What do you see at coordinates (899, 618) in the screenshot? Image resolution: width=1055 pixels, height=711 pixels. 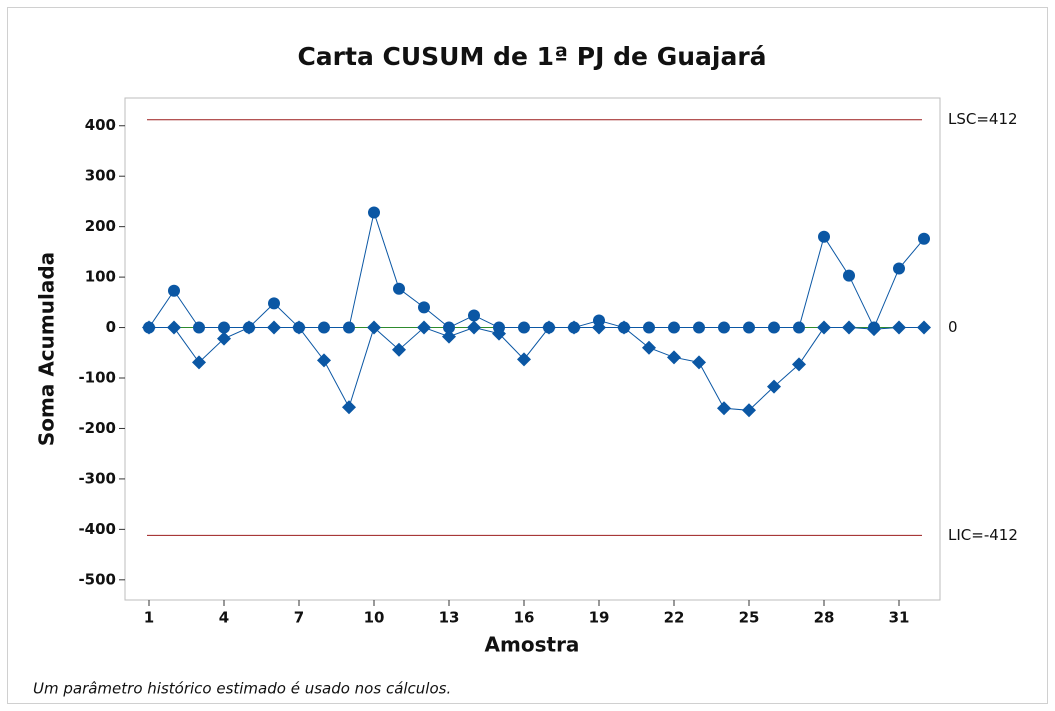 I see `x-tick-label: 31` at bounding box center [899, 618].